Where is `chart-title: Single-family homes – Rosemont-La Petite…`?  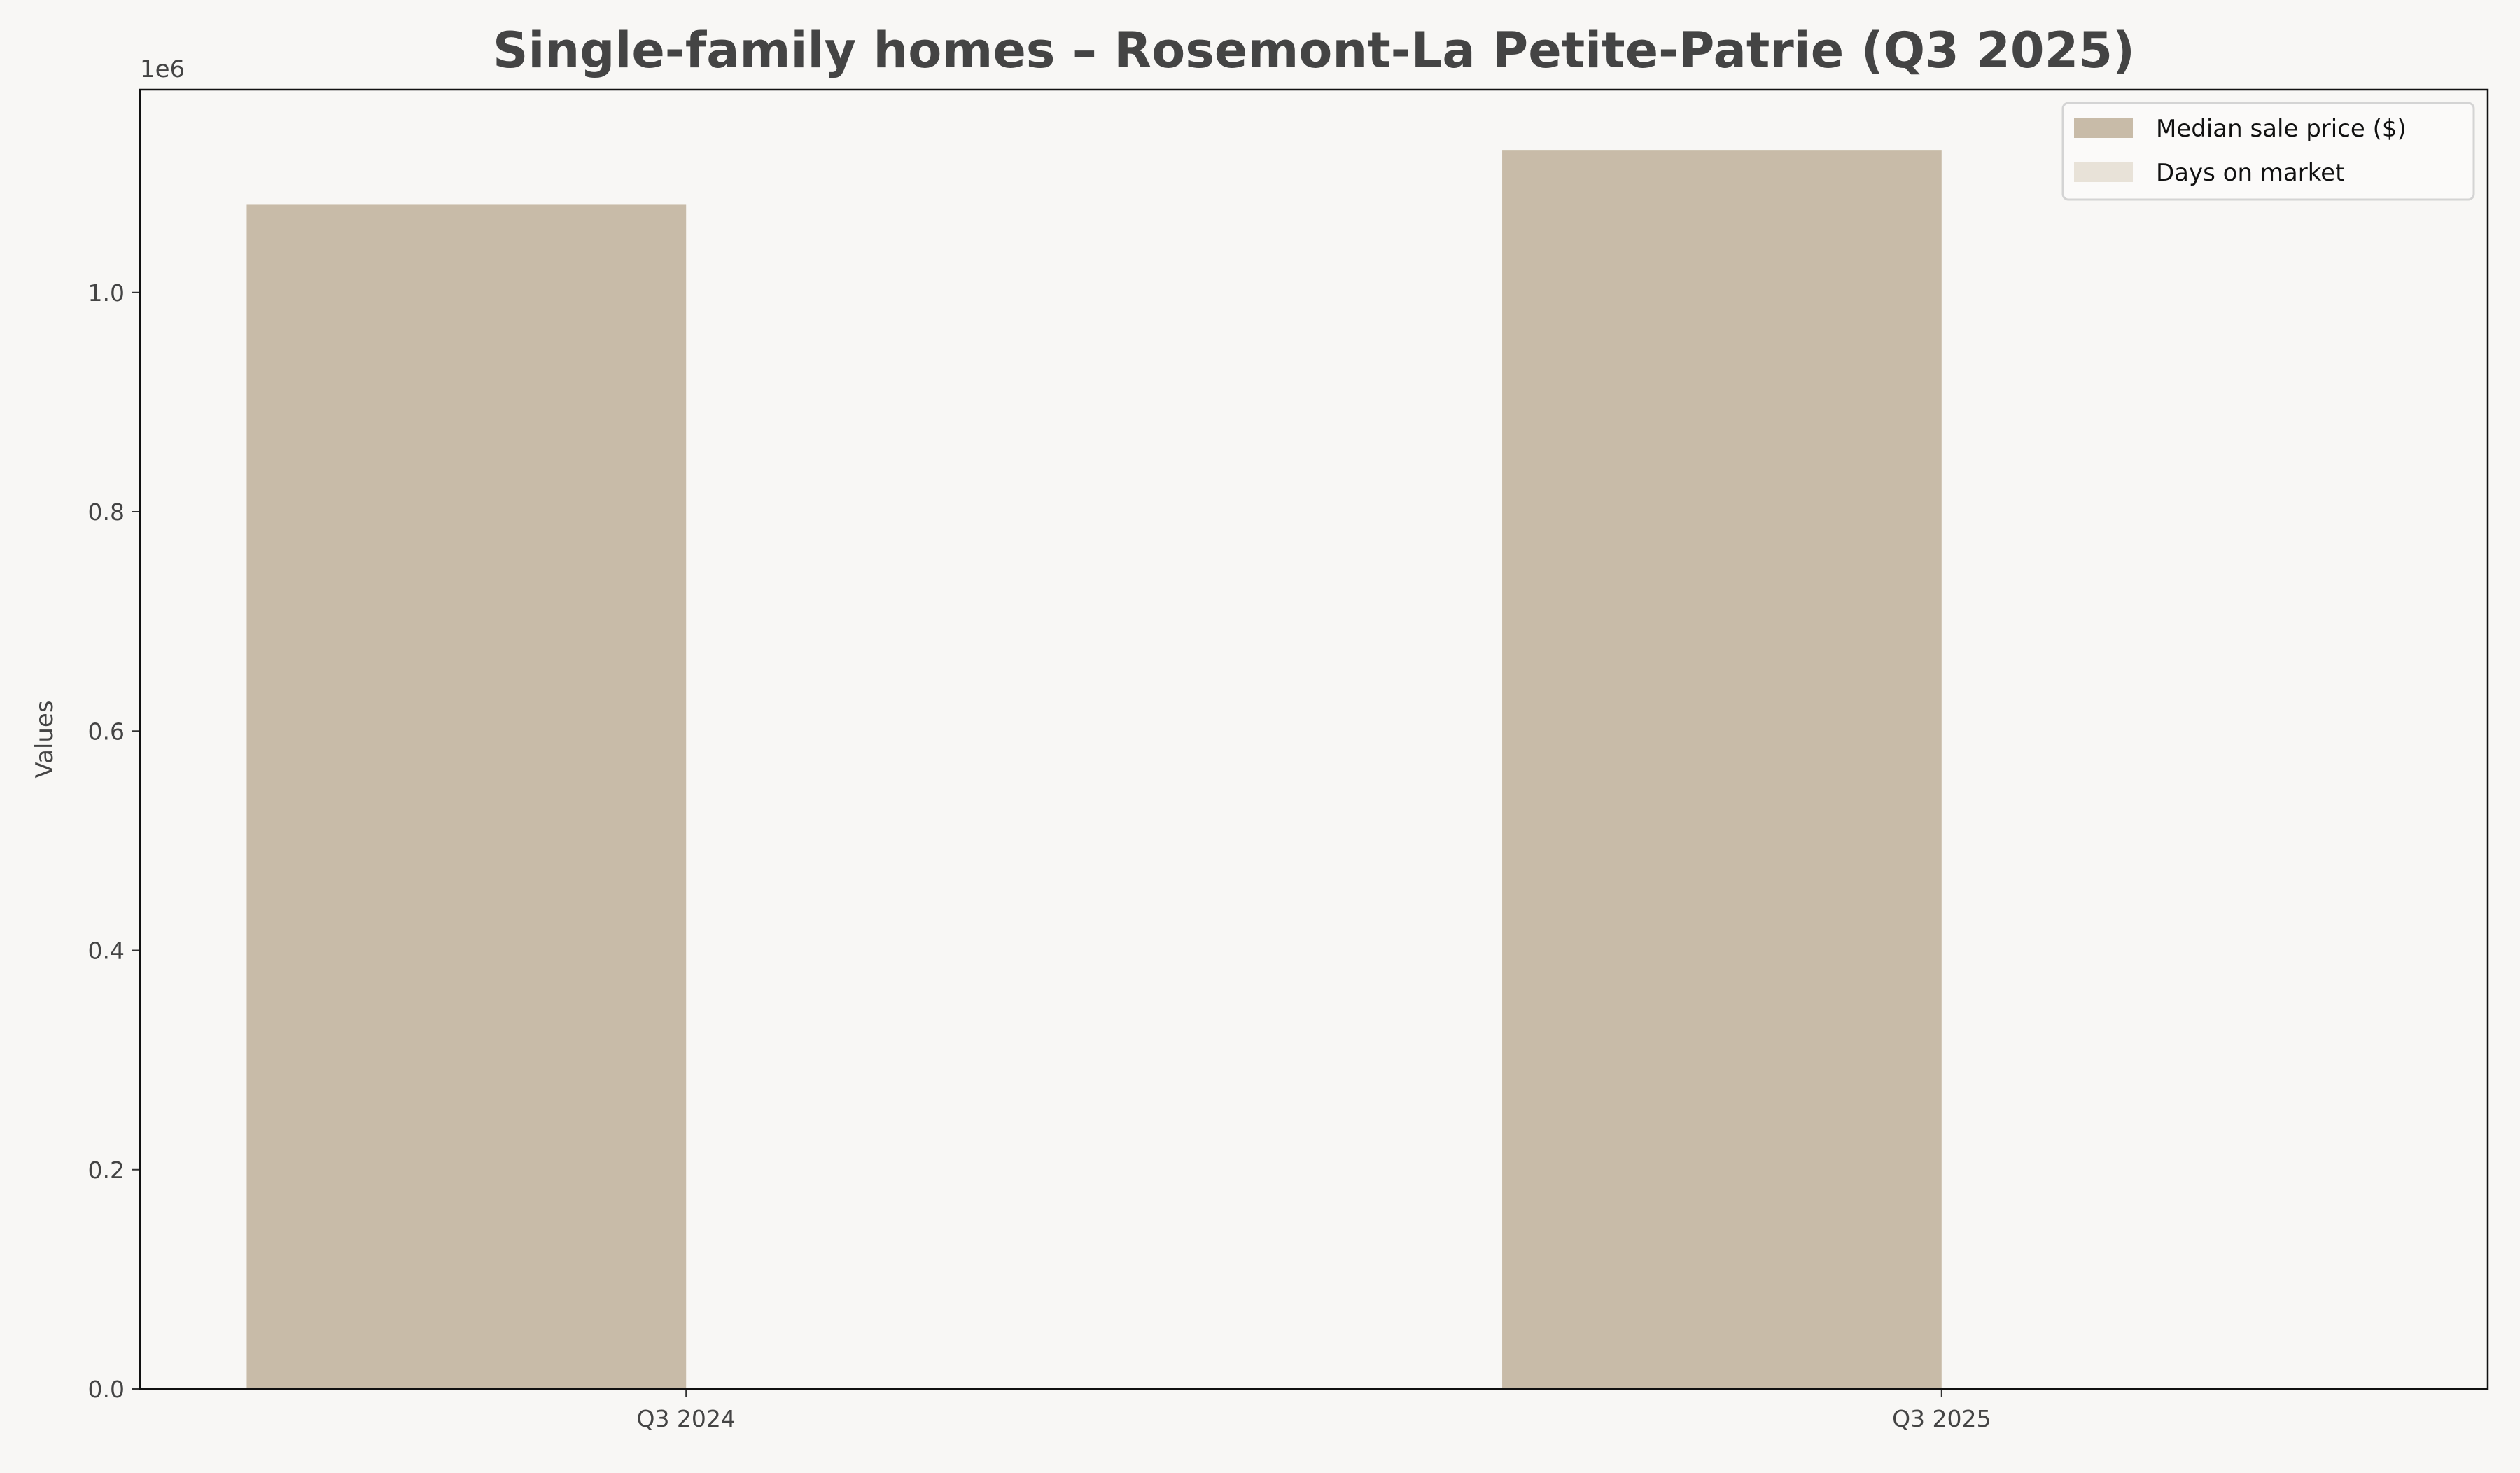
chart-title: Single-family homes – Rosemont-La Petite… is located at coordinates (1314, 50).